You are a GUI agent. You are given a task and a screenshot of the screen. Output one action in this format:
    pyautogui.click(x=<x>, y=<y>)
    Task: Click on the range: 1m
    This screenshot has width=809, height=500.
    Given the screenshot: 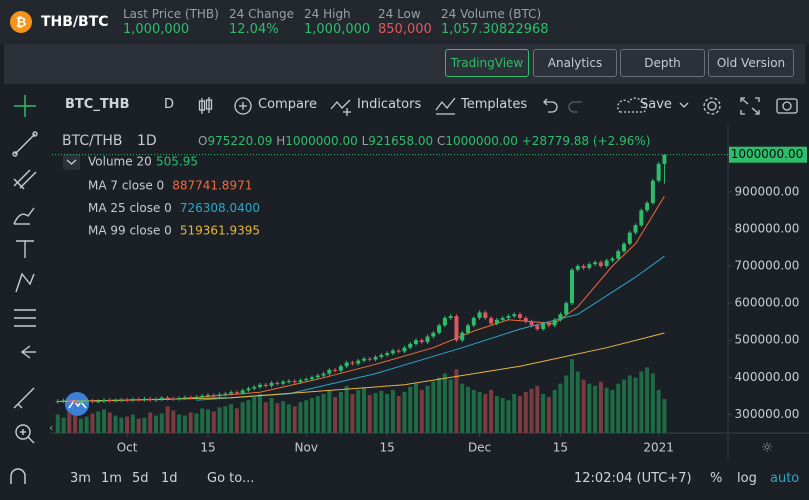 What is the action you would take?
    pyautogui.click(x=111, y=478)
    